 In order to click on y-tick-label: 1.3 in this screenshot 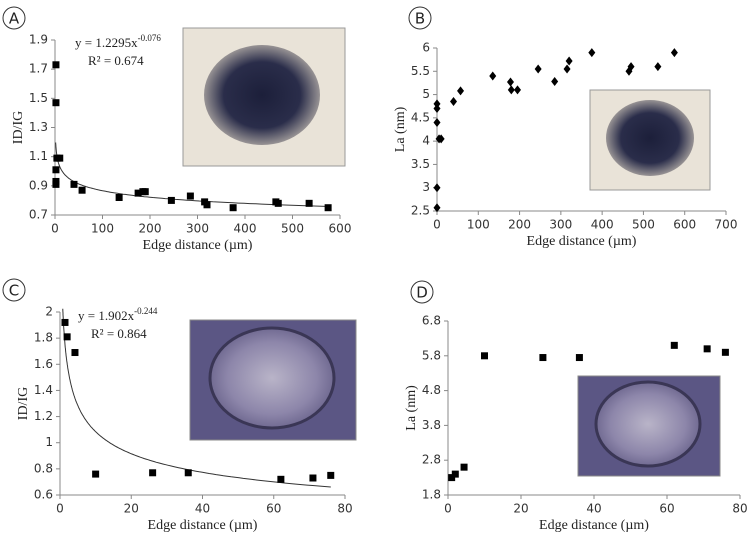, I will do `click(38, 127)`.